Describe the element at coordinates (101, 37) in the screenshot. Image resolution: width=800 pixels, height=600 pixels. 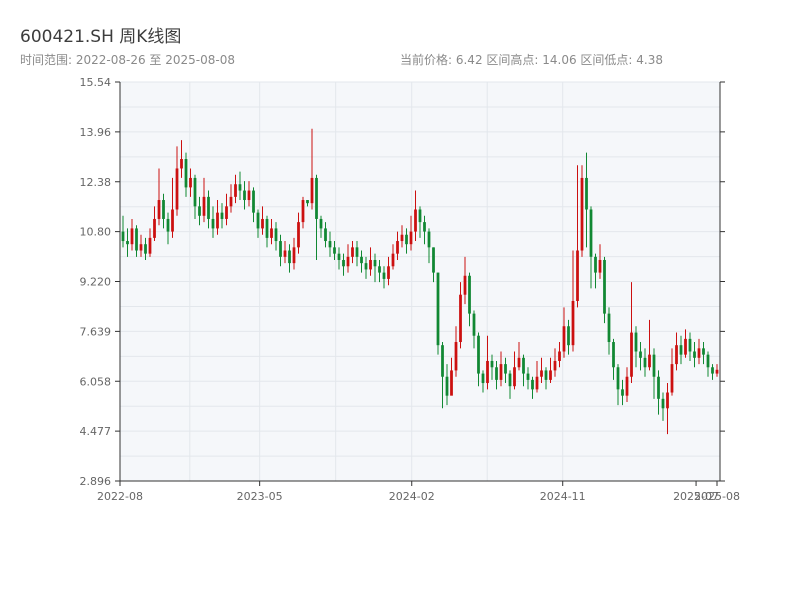
I see `chart-title: 600421.SH 周K线图` at that location.